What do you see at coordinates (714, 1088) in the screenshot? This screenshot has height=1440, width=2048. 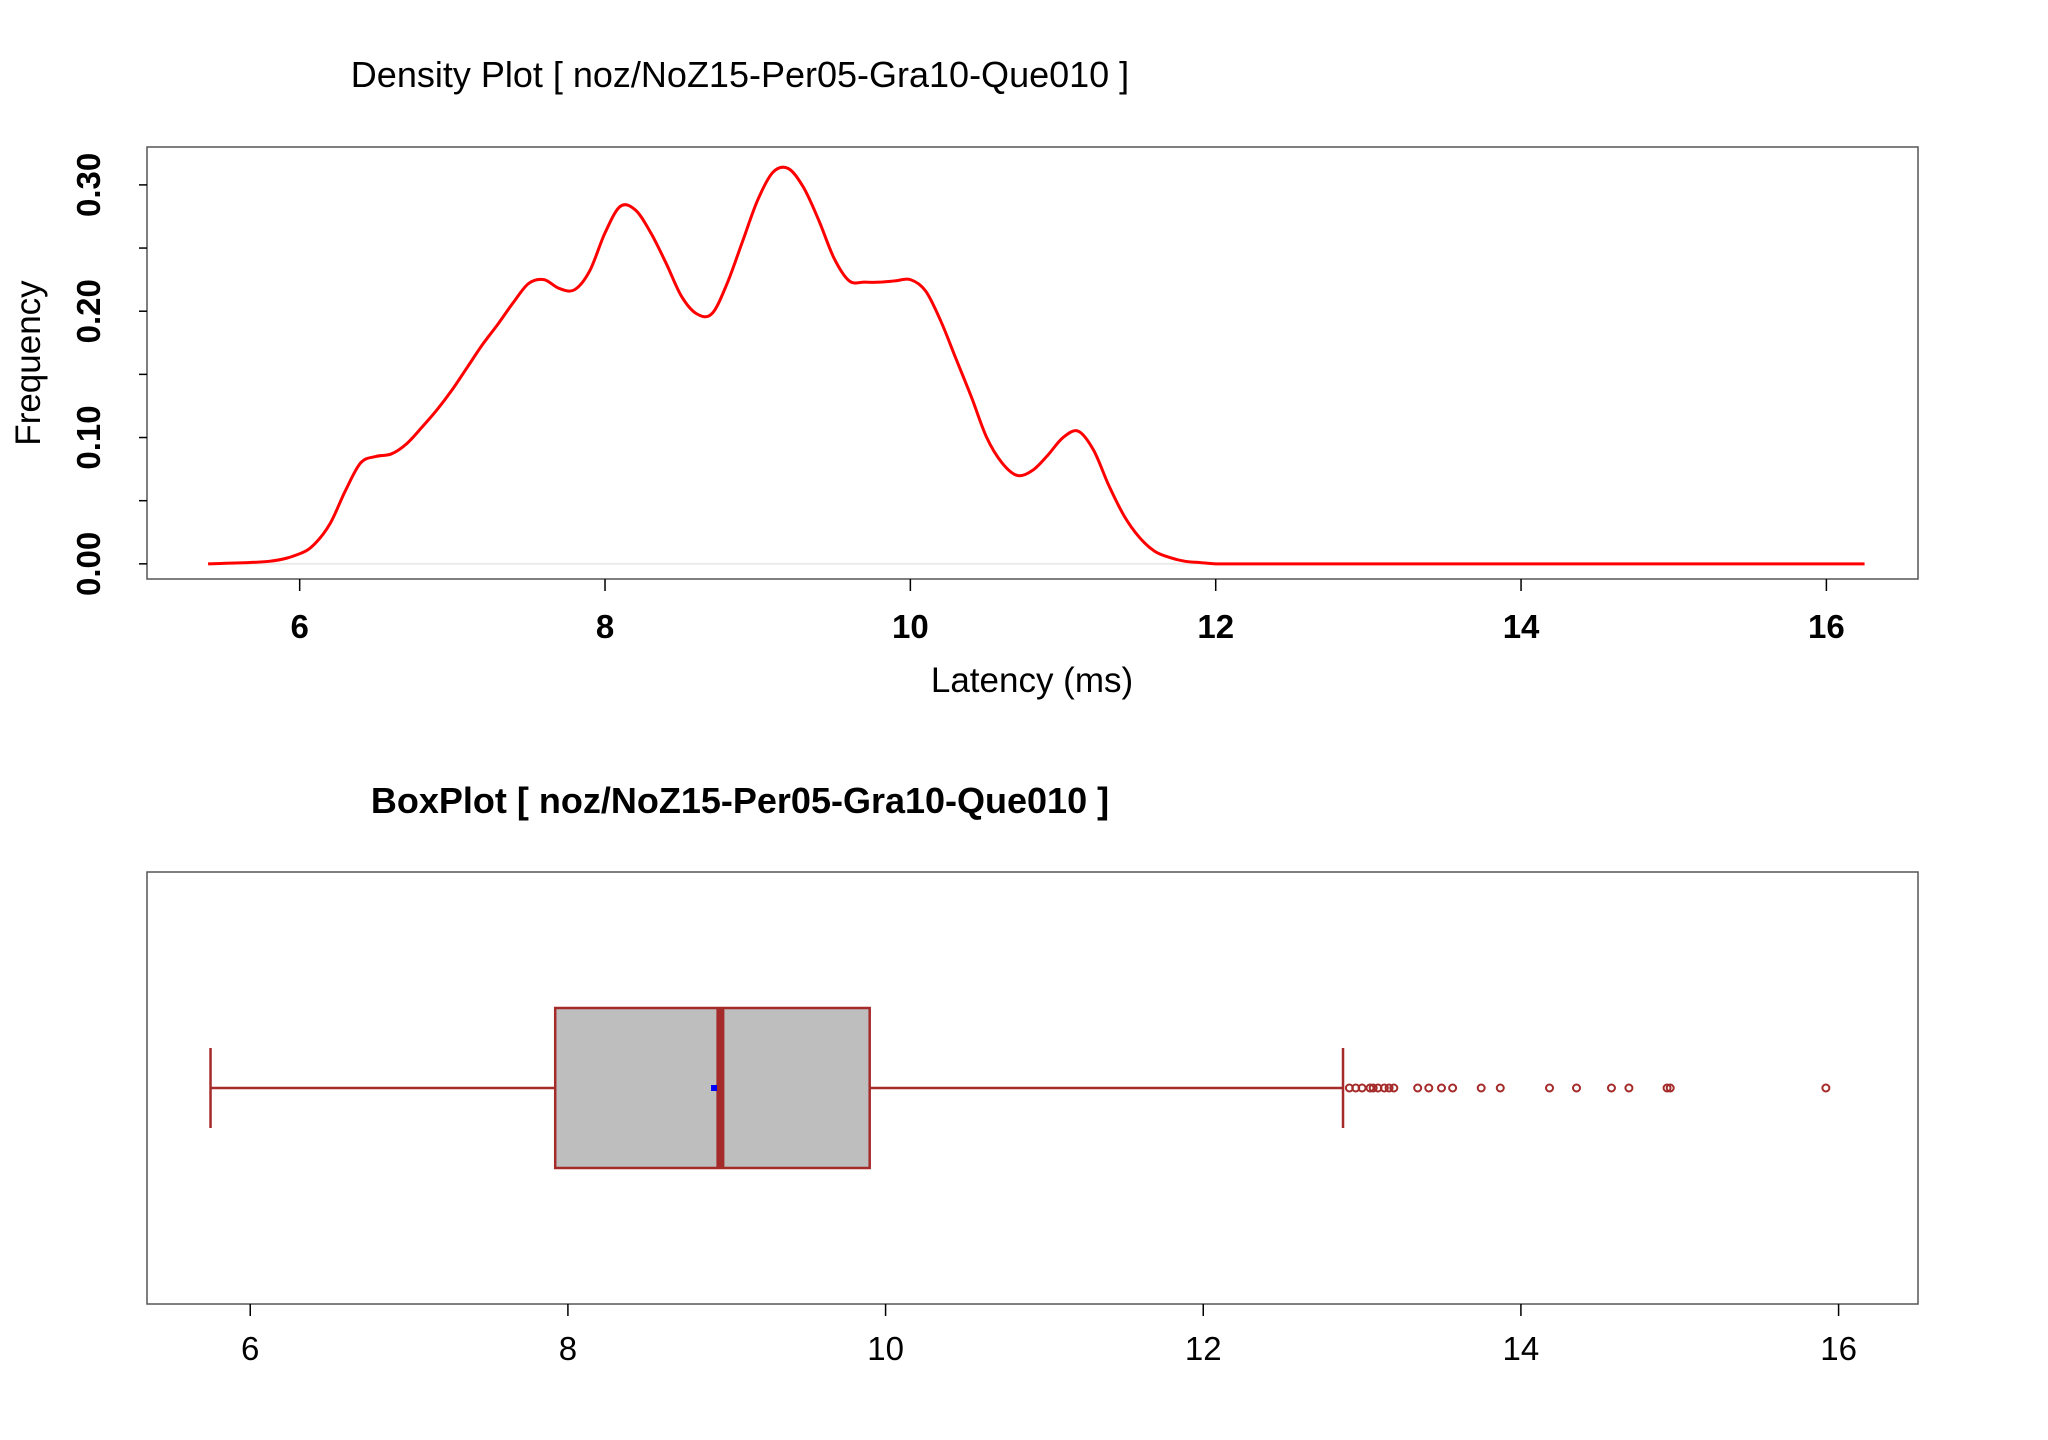 I see `mean-marker` at bounding box center [714, 1088].